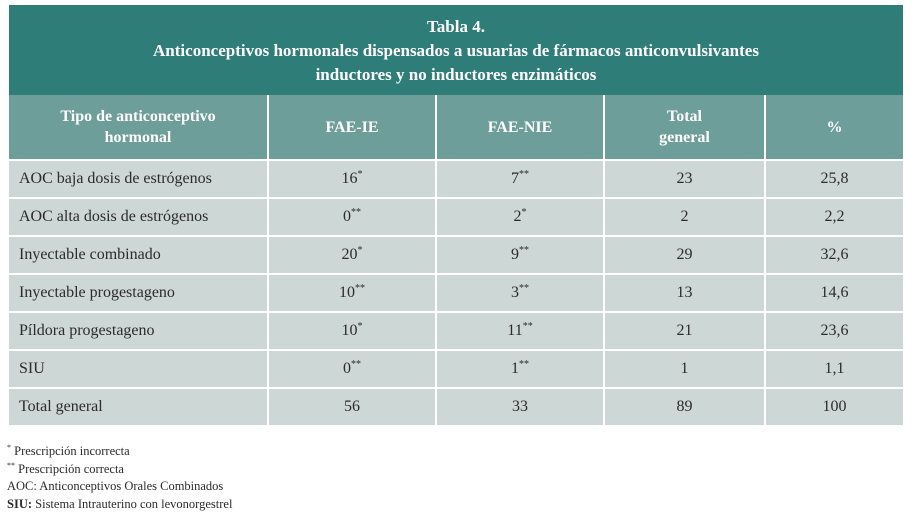  I want to click on row-label: Total general, so click(139, 406).